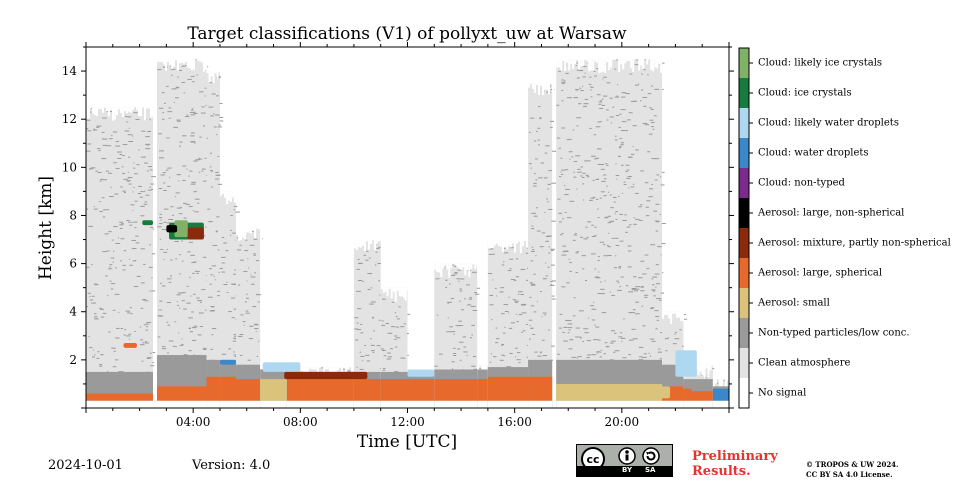 The image size is (960, 480). I want to click on ice-cloud-streak, so click(147, 223).